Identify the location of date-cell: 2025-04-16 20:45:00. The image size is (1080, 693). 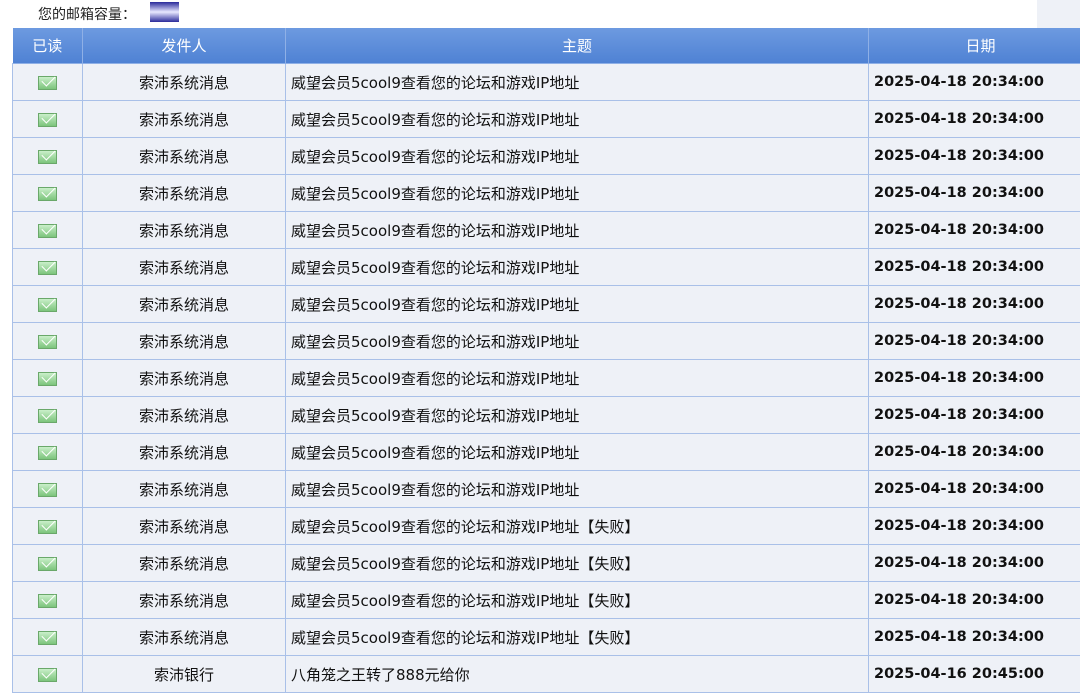
(974, 674).